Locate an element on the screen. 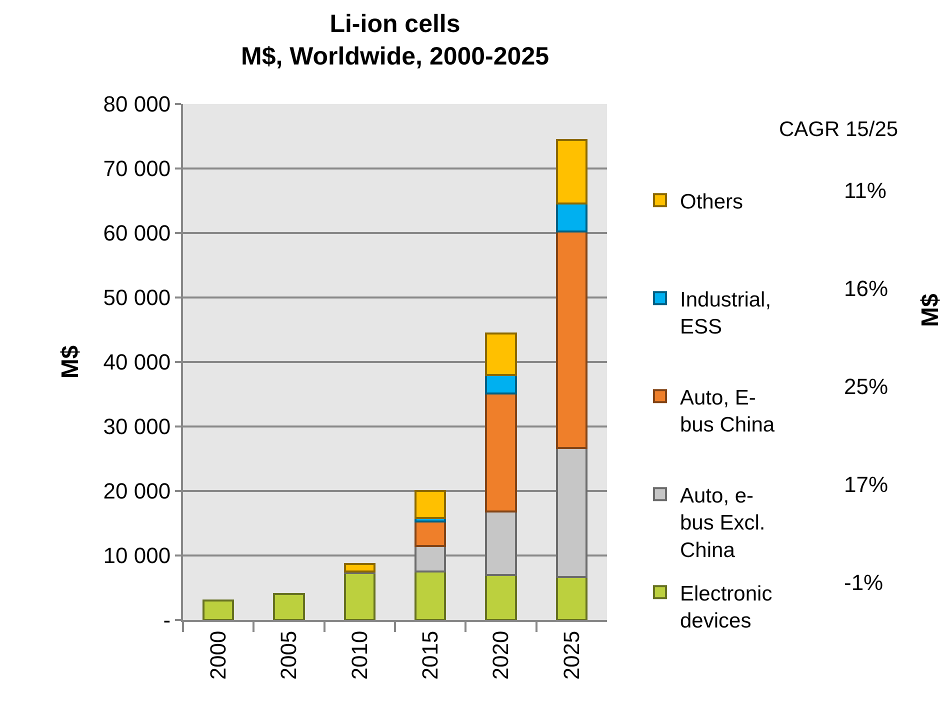  x-tick-label: 2010 is located at coordinates (359, 655).